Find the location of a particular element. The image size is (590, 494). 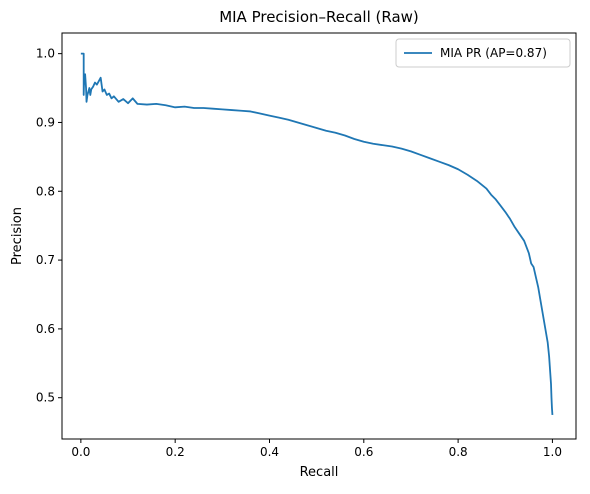

chart-title: MIA Precision–Recall (Raw) is located at coordinates (319, 17).